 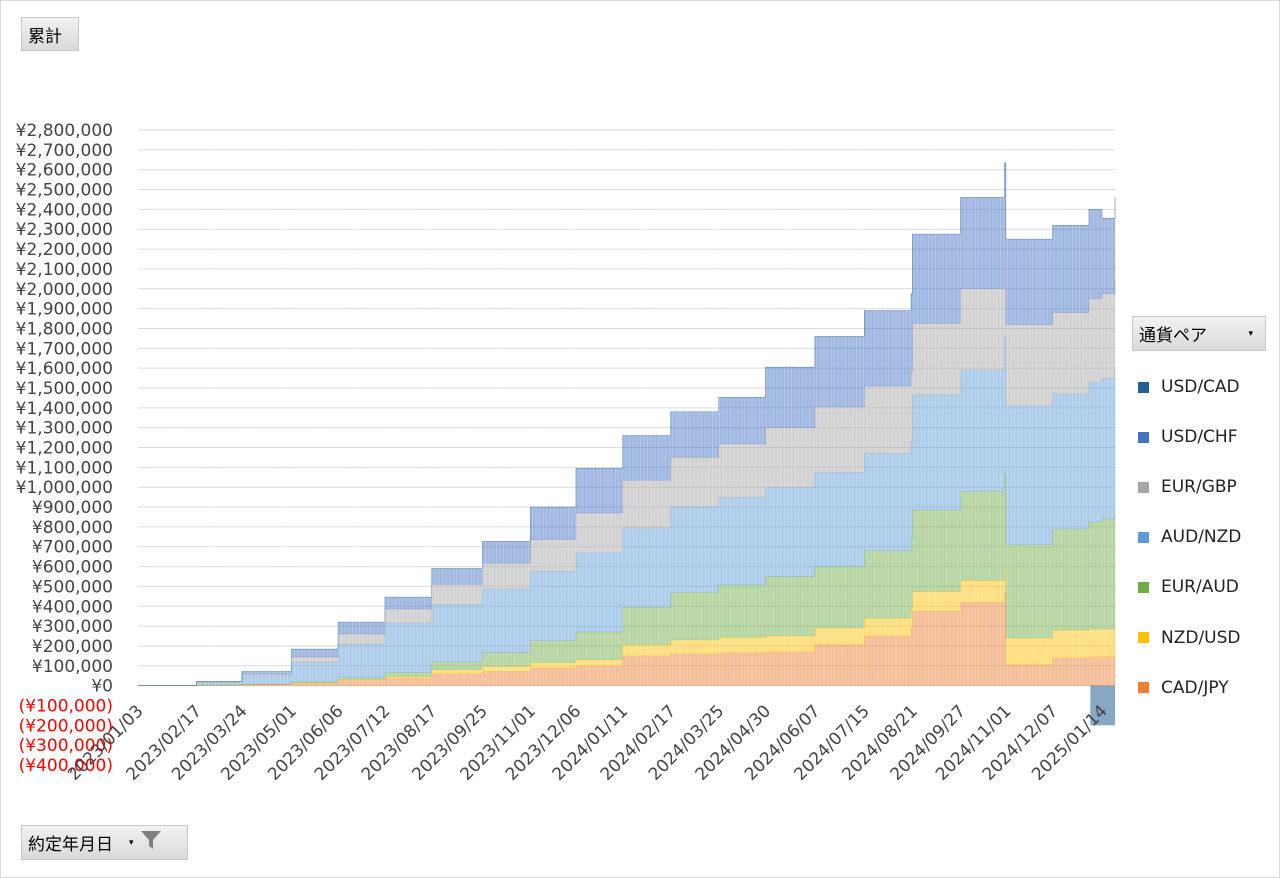 What do you see at coordinates (64, 409) in the screenshot?
I see `y-tick-label: ¥1,400,000` at bounding box center [64, 409].